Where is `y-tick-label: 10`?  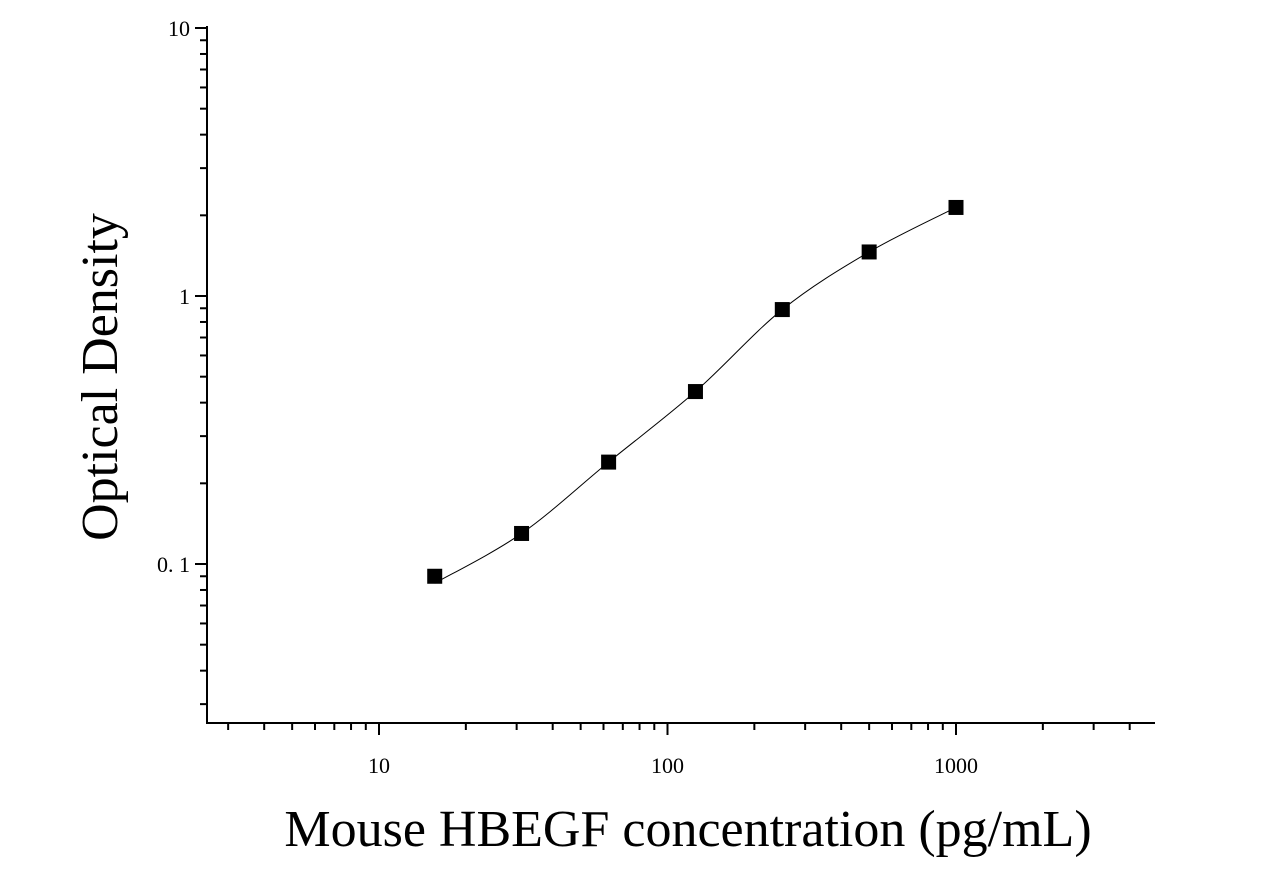 y-tick-label: 10 is located at coordinates (179, 28).